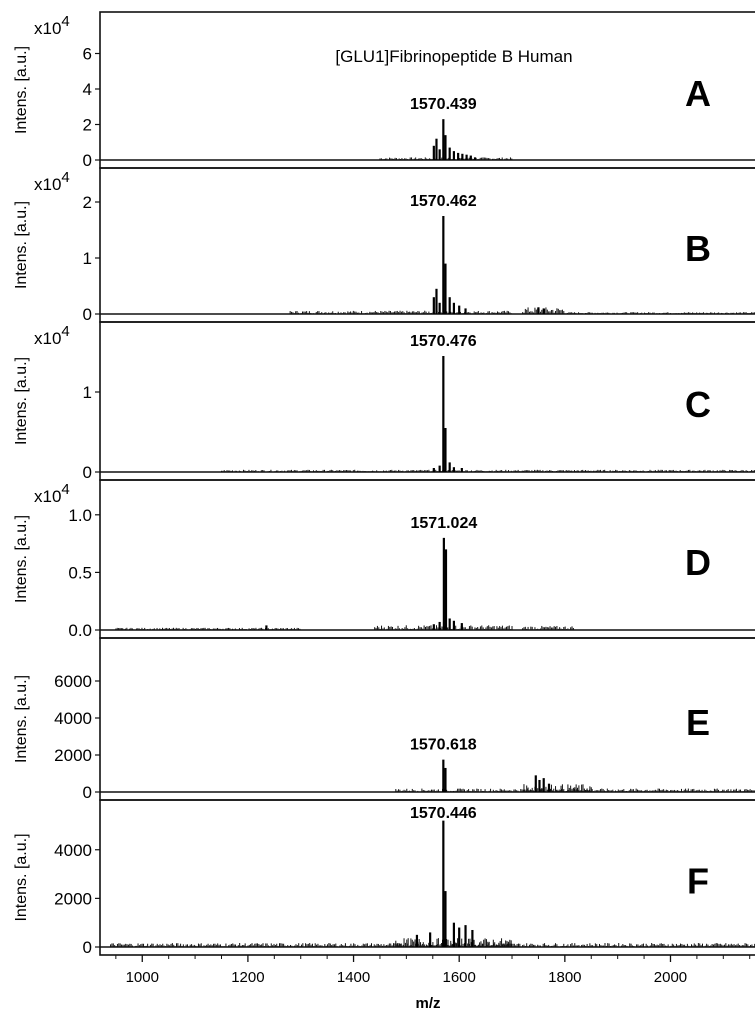  What do you see at coordinates (247, 977) in the screenshot?
I see `x-tick-label: 1200` at bounding box center [247, 977].